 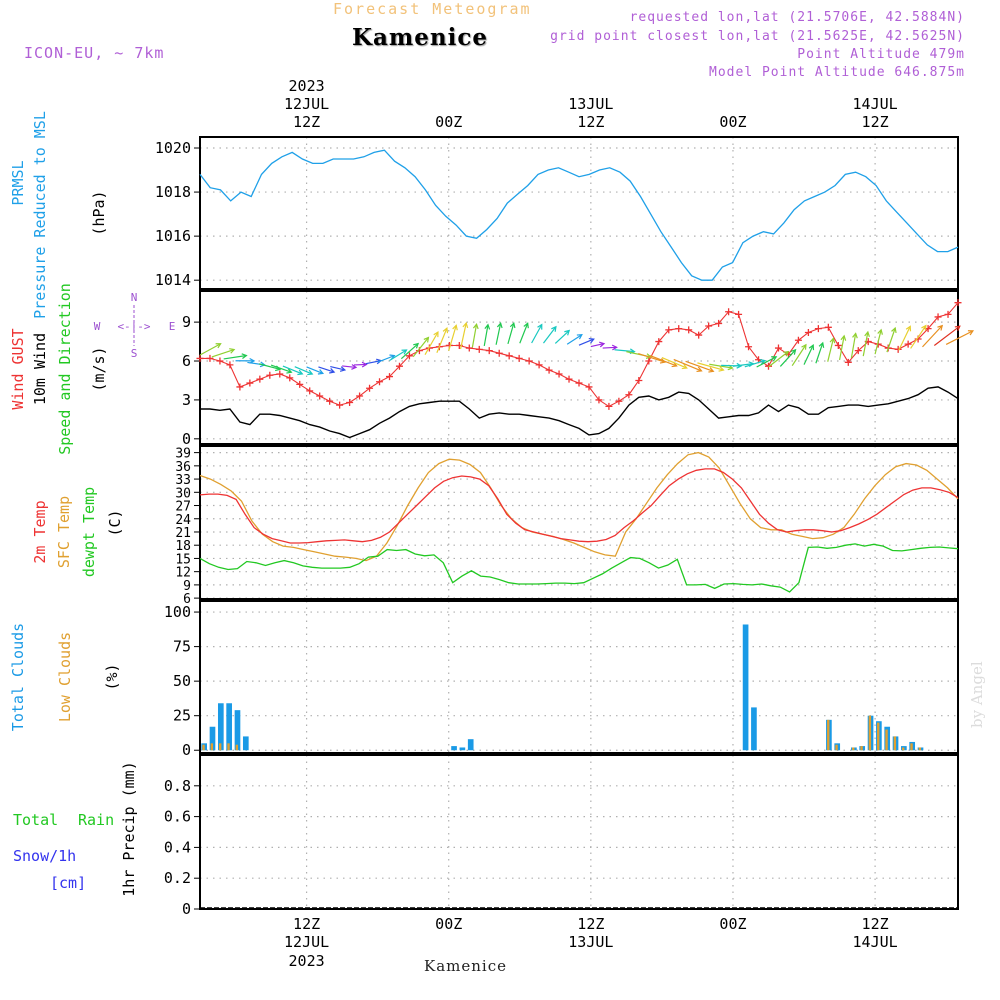 What do you see at coordinates (112, 676) in the screenshot?
I see `clouds-unit: (%)` at bounding box center [112, 676].